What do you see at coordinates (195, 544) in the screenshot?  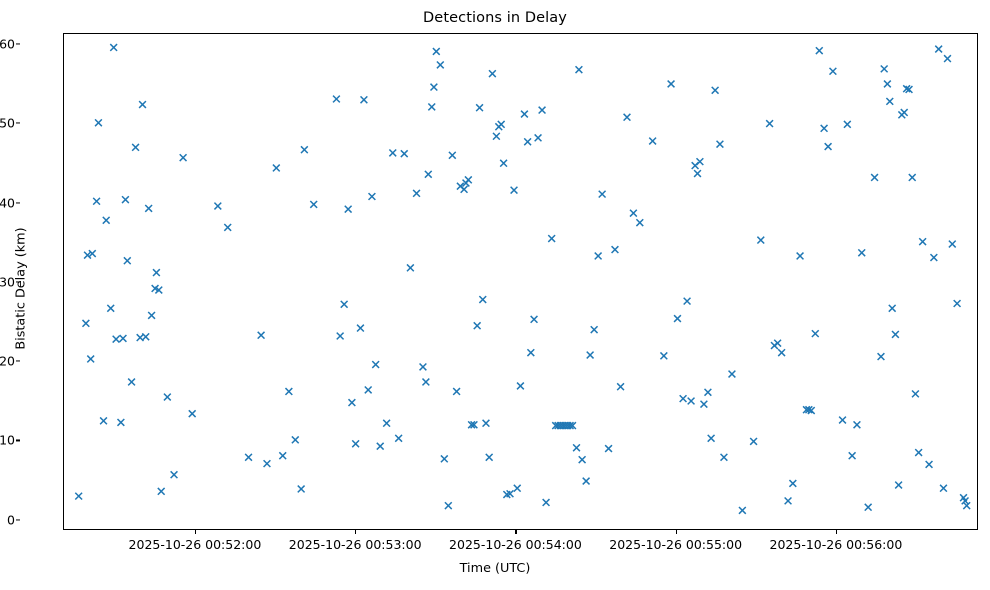 I see `x-tick-label: 2025-10-26 00:52:00` at bounding box center [195, 544].